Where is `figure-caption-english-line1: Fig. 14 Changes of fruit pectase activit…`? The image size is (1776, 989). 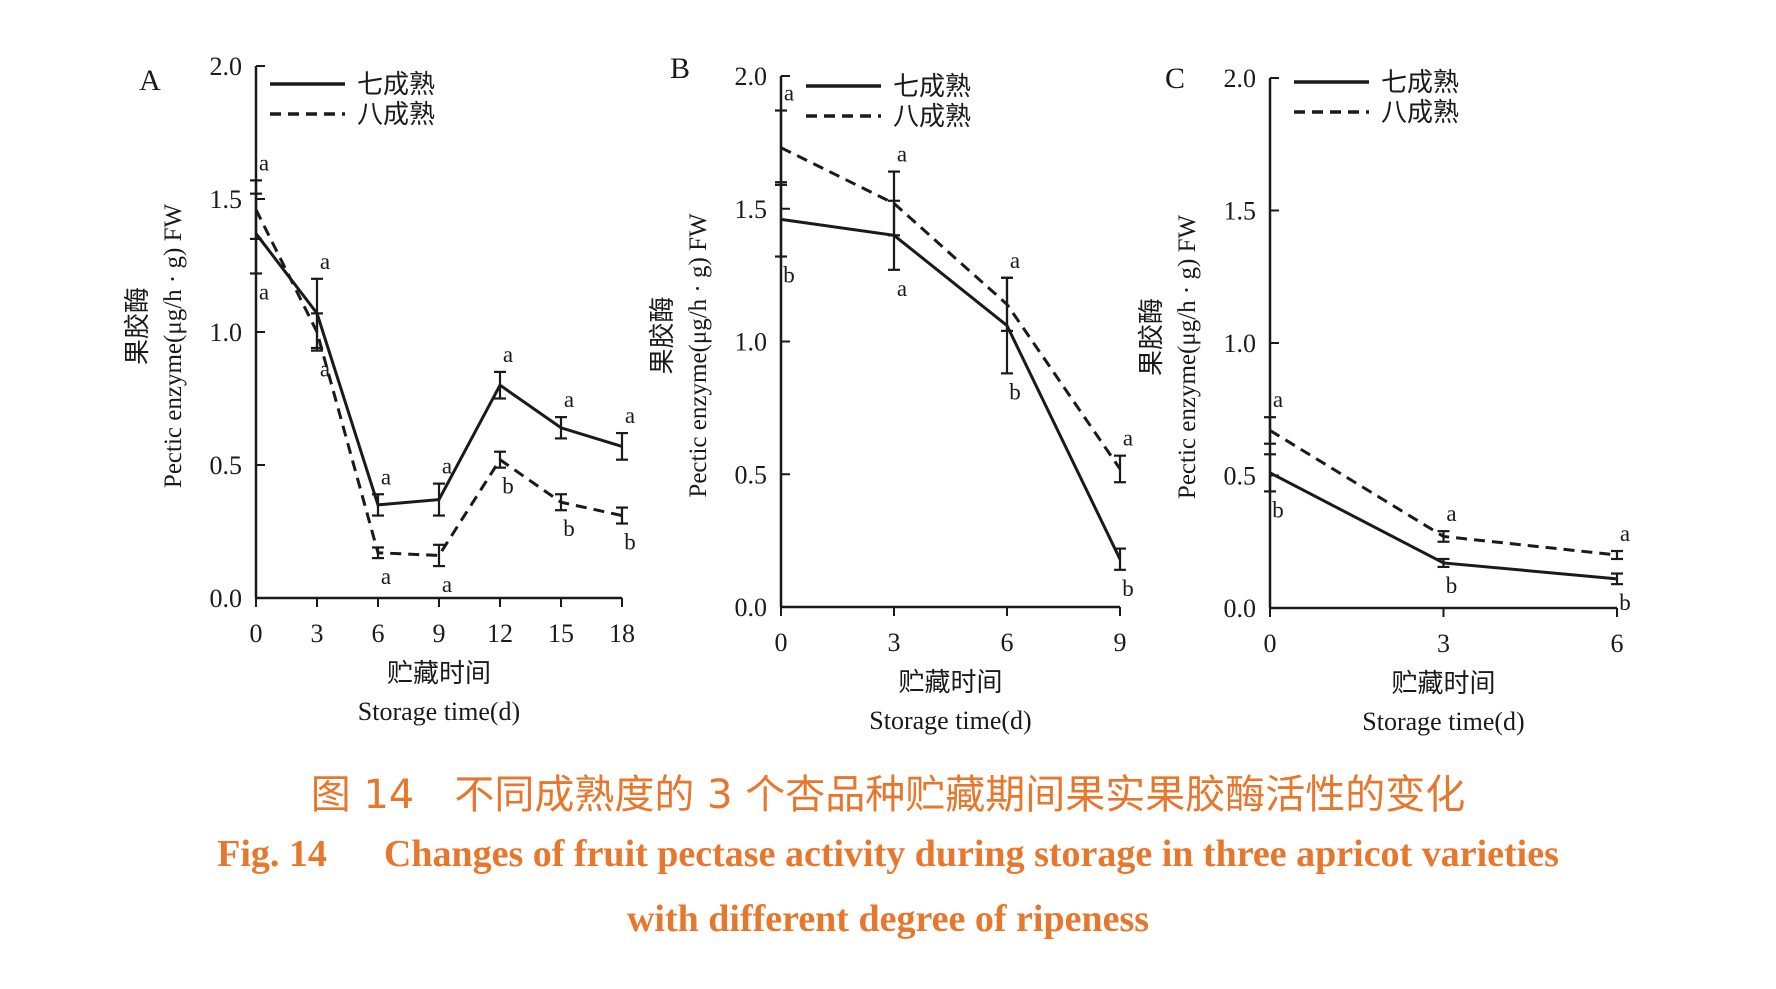 figure-caption-english-line1: Fig. 14 Changes of fruit pectase activit… is located at coordinates (888, 854).